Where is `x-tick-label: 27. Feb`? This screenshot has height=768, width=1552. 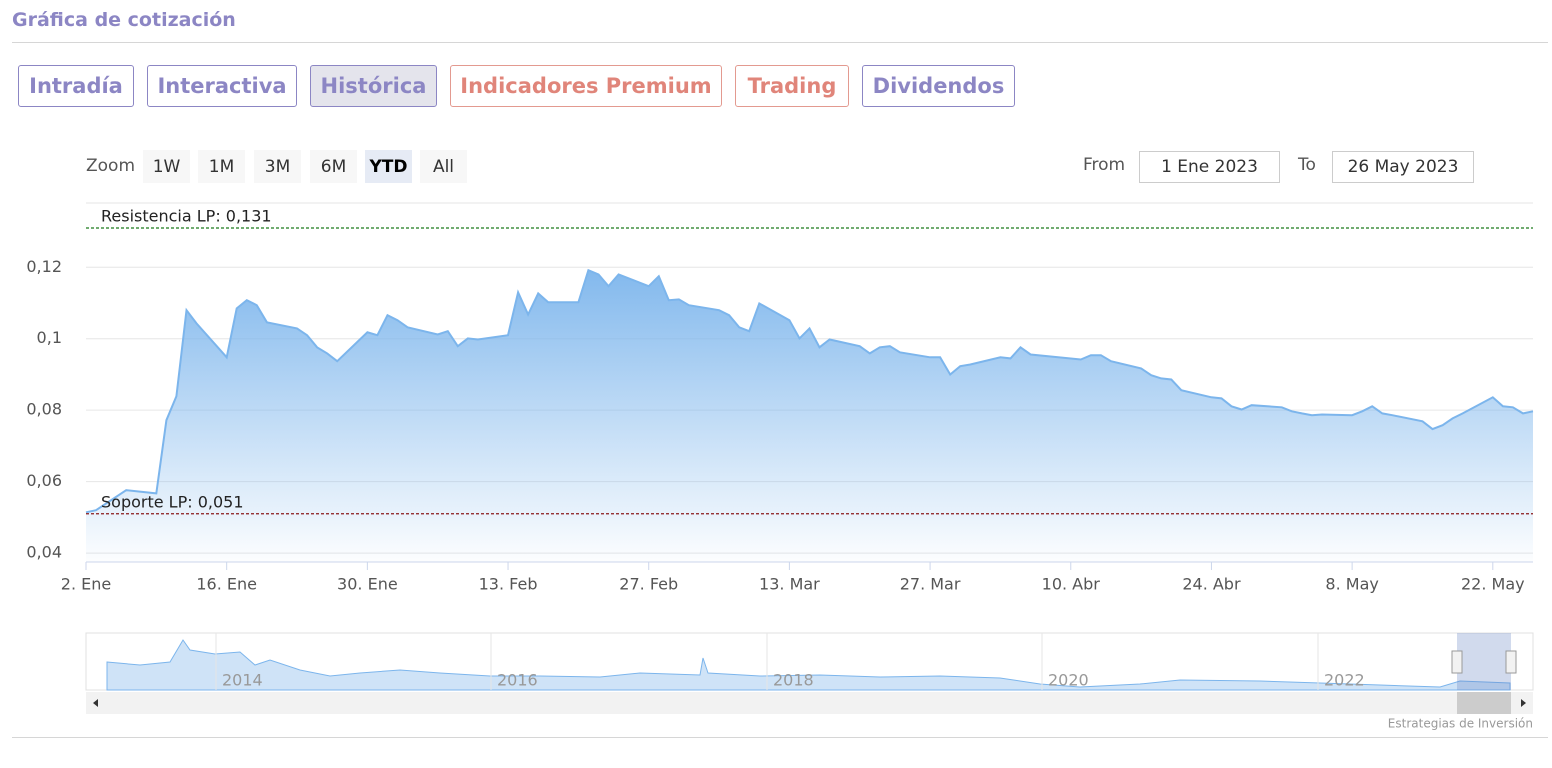 x-tick-label: 27. Feb is located at coordinates (648, 584).